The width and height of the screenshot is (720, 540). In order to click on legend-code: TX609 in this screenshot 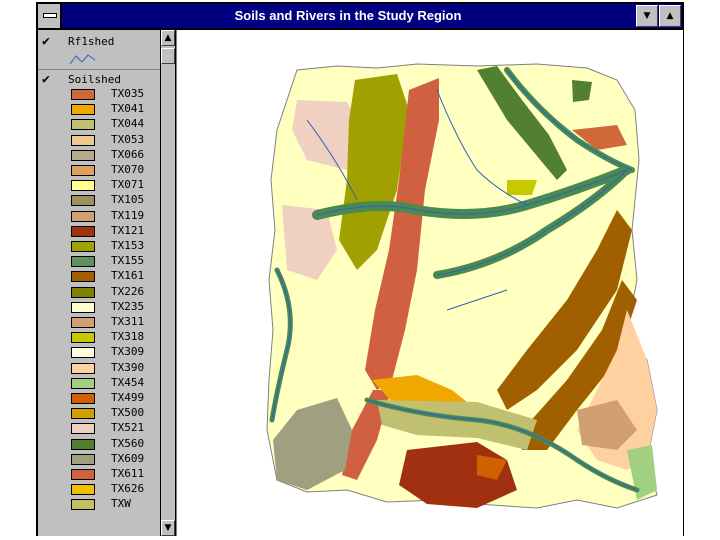, I will do `click(128, 458)`.